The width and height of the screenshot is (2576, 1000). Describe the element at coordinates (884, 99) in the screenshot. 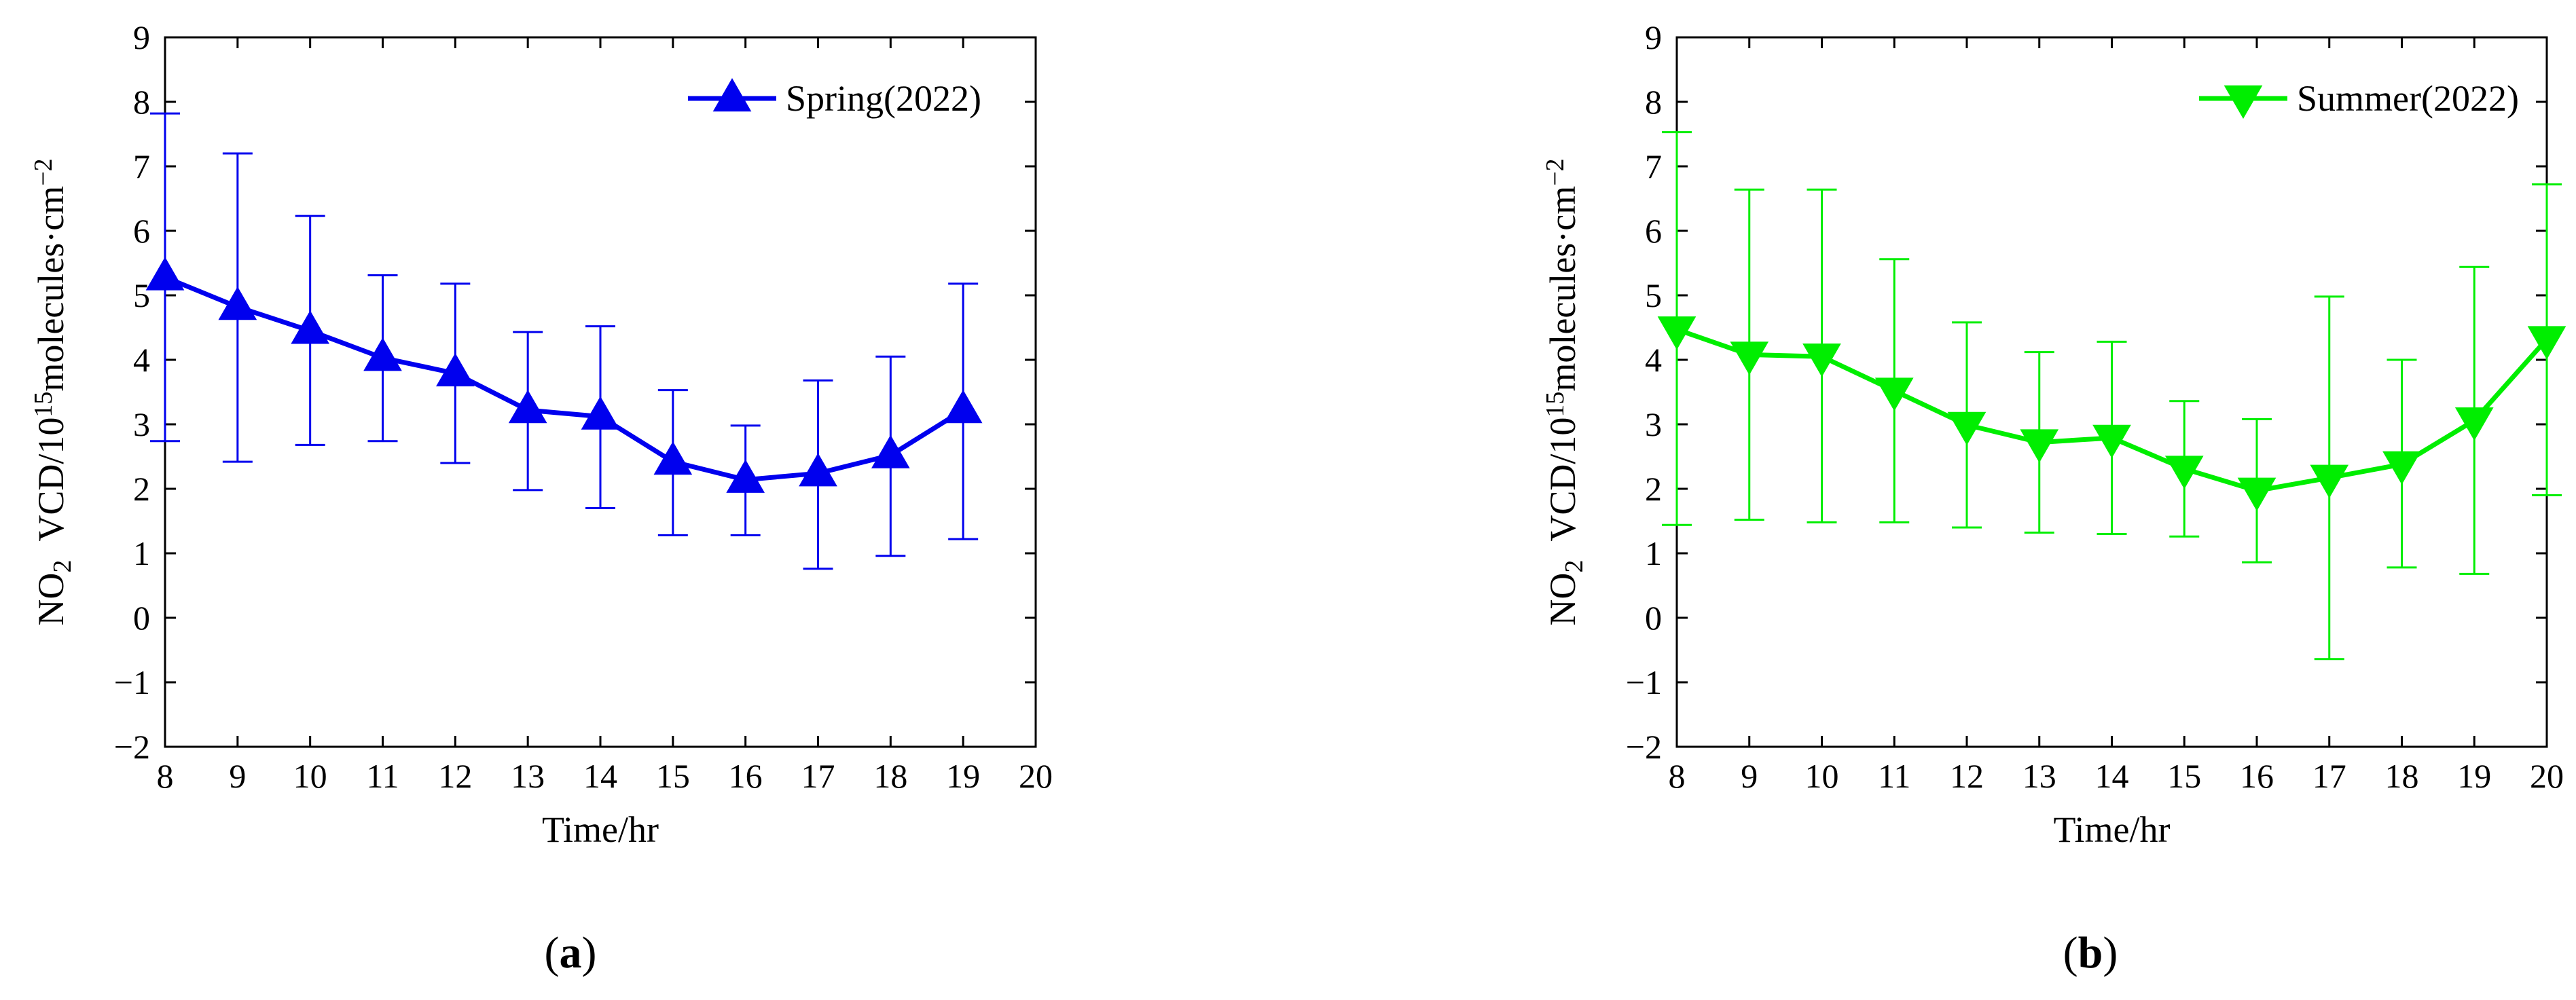

I see `chart0-legend-label: Spring(2022)` at that location.